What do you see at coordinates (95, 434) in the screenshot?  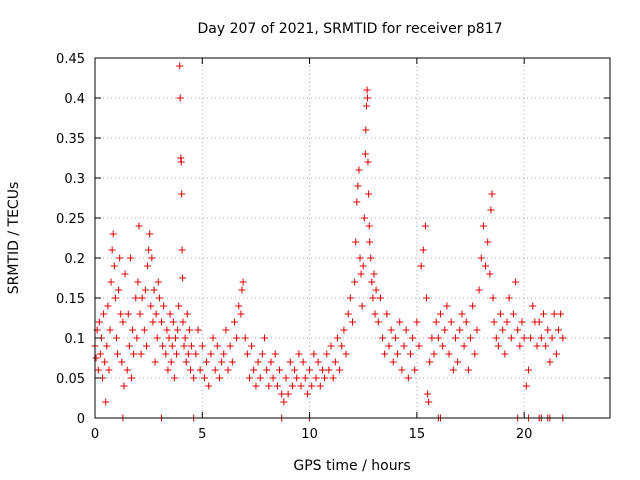 I see `x-tick-label: 0` at bounding box center [95, 434].